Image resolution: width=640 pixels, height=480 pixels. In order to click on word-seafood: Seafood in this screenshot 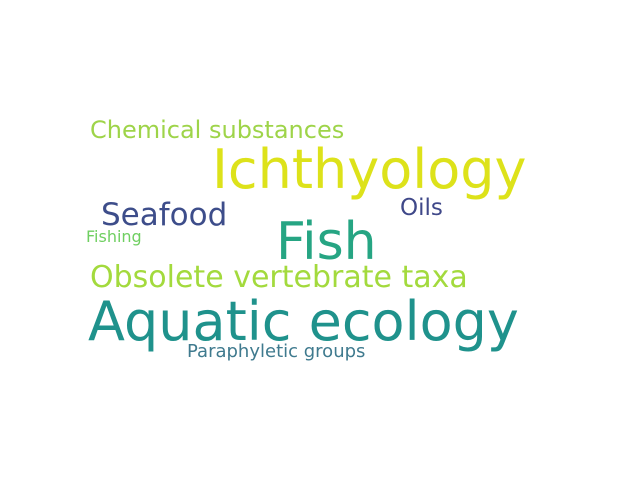, I will do `click(164, 215)`.